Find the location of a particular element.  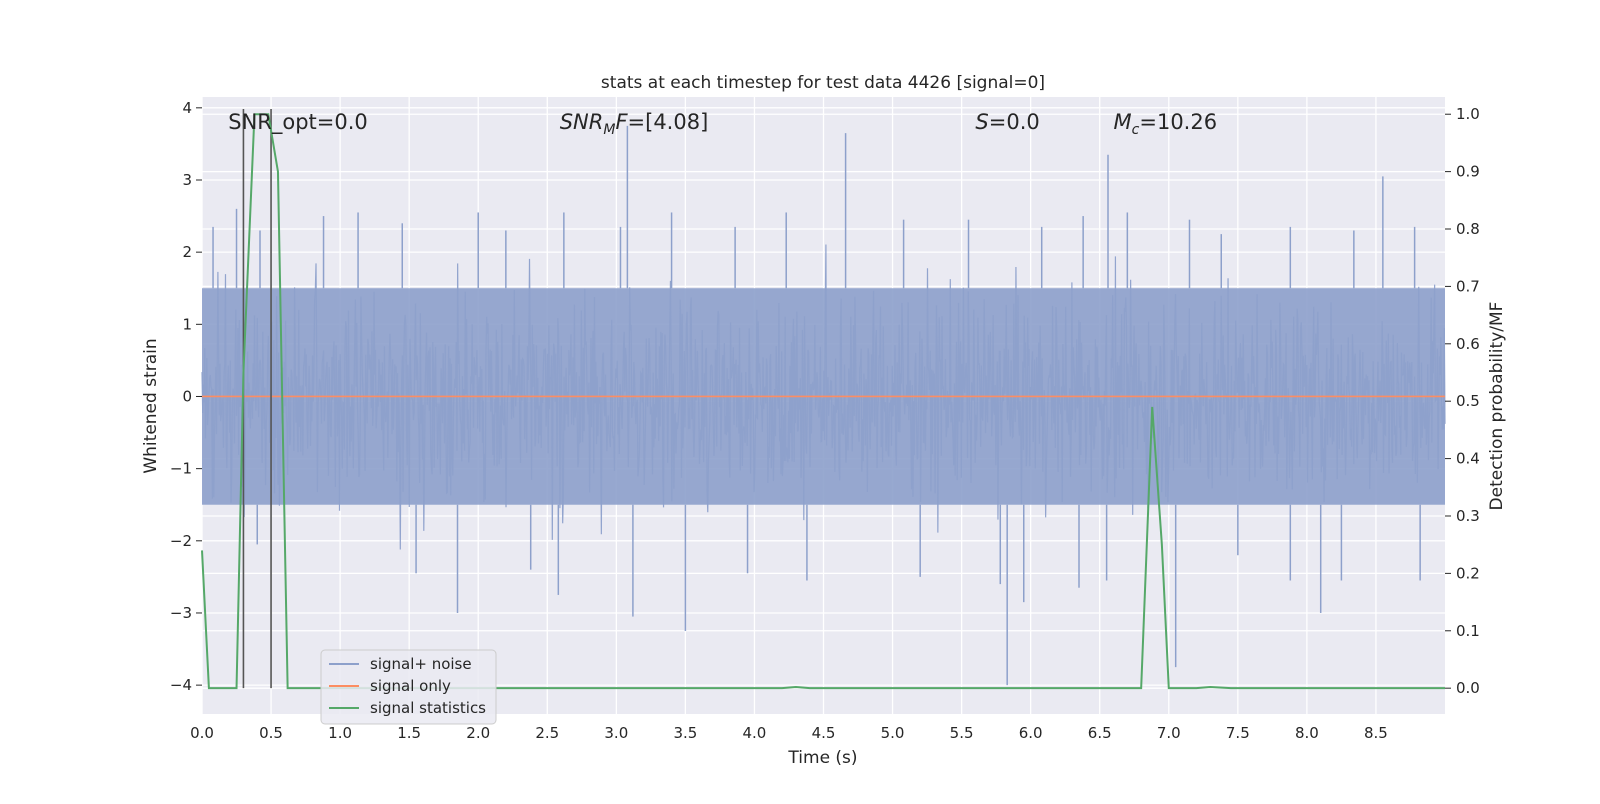

x-tick-label-13: 6.5 is located at coordinates (1100, 733).